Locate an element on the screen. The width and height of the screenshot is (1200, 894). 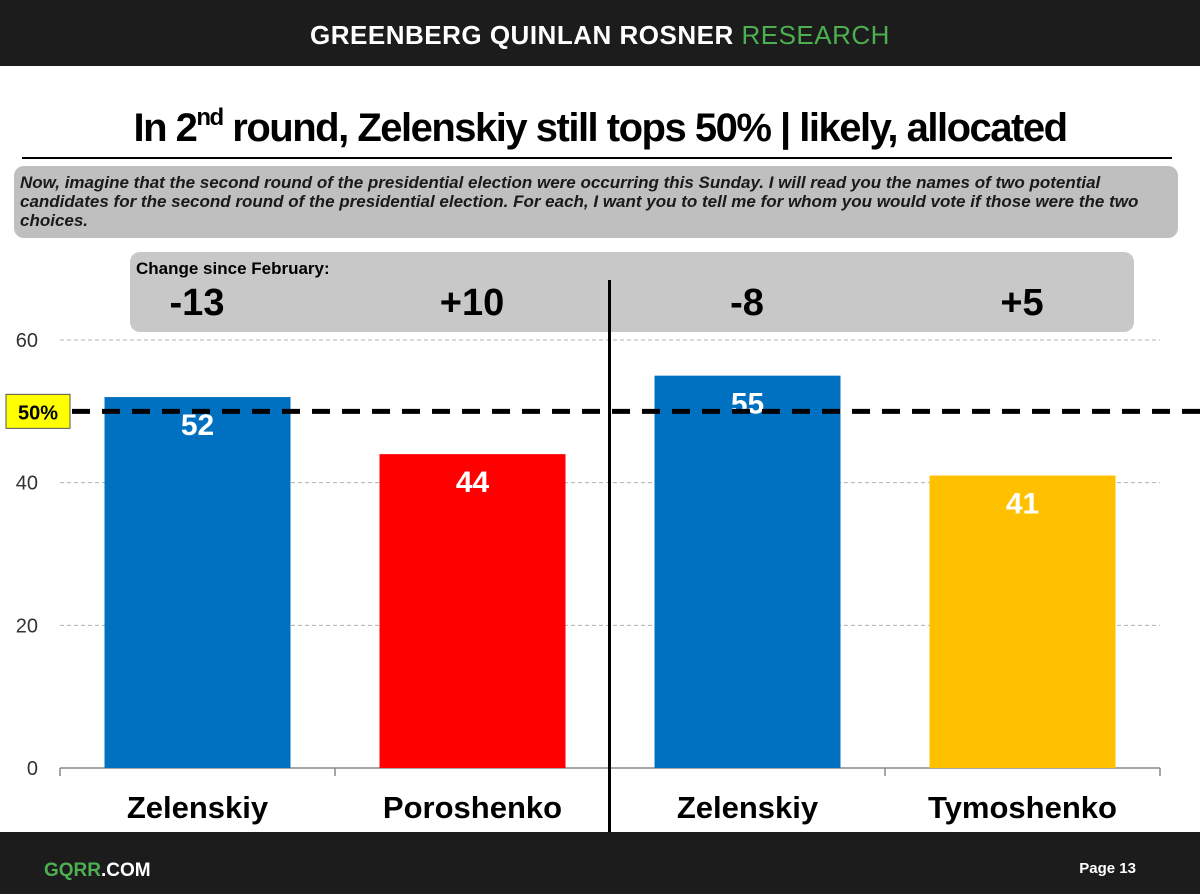
title-superscript: nd is located at coordinates (210, 117).